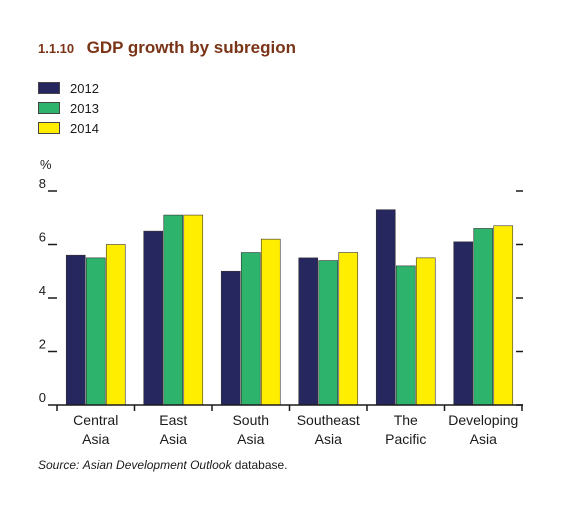 Image resolution: width=576 pixels, height=528 pixels. Describe the element at coordinates (42, 183) in the screenshot. I see `y-tick-label: 8` at that location.